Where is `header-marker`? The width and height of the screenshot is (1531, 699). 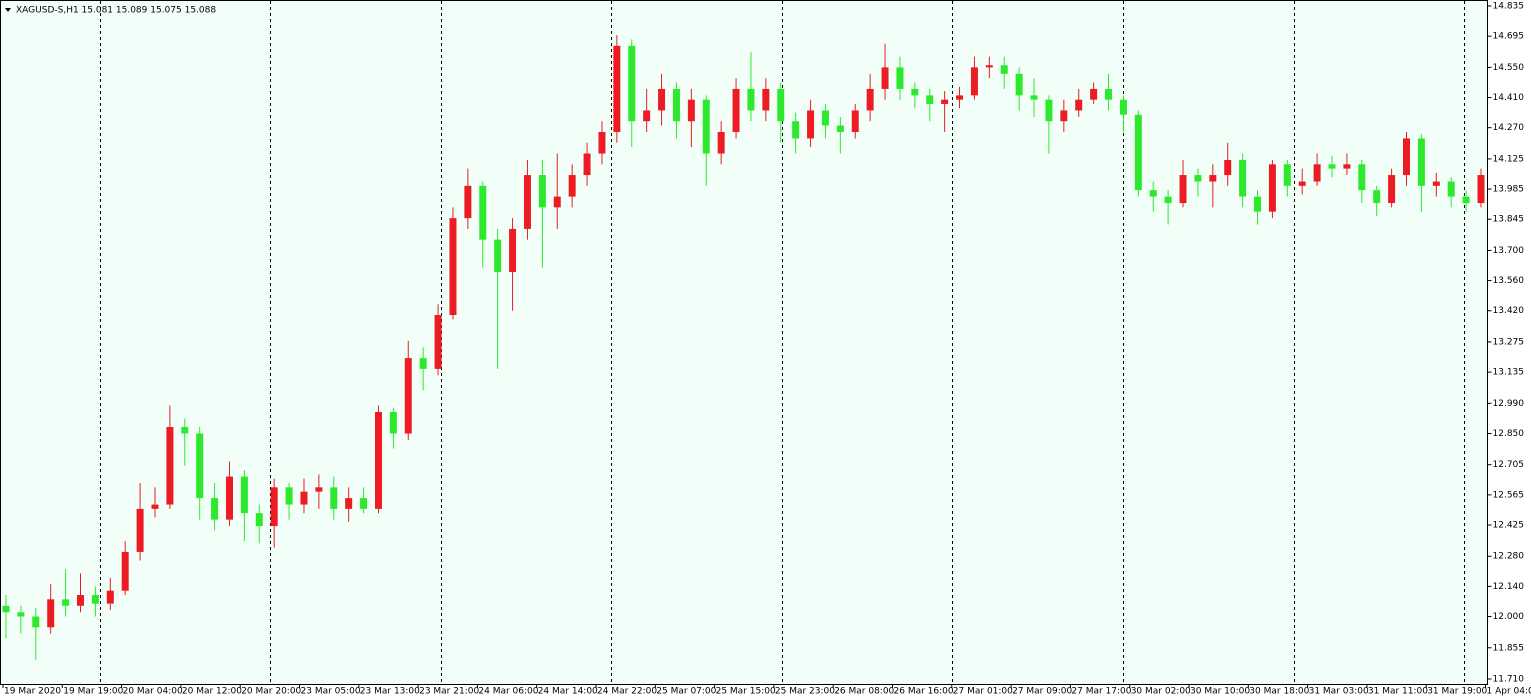
header-marker is located at coordinates (8, 10).